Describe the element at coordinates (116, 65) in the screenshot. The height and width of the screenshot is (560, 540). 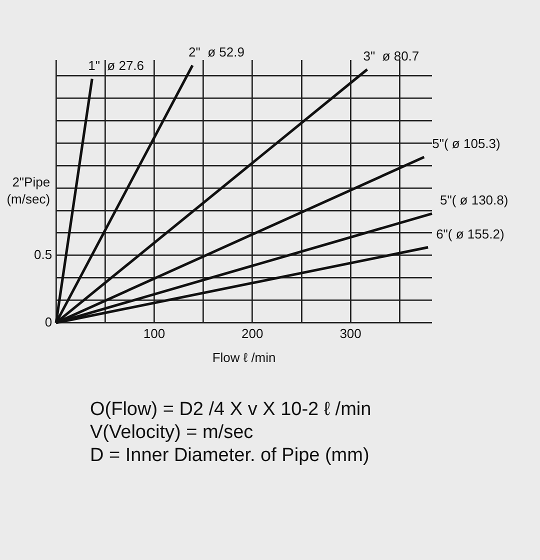
I see `series-label: 1" ø 27.6` at that location.